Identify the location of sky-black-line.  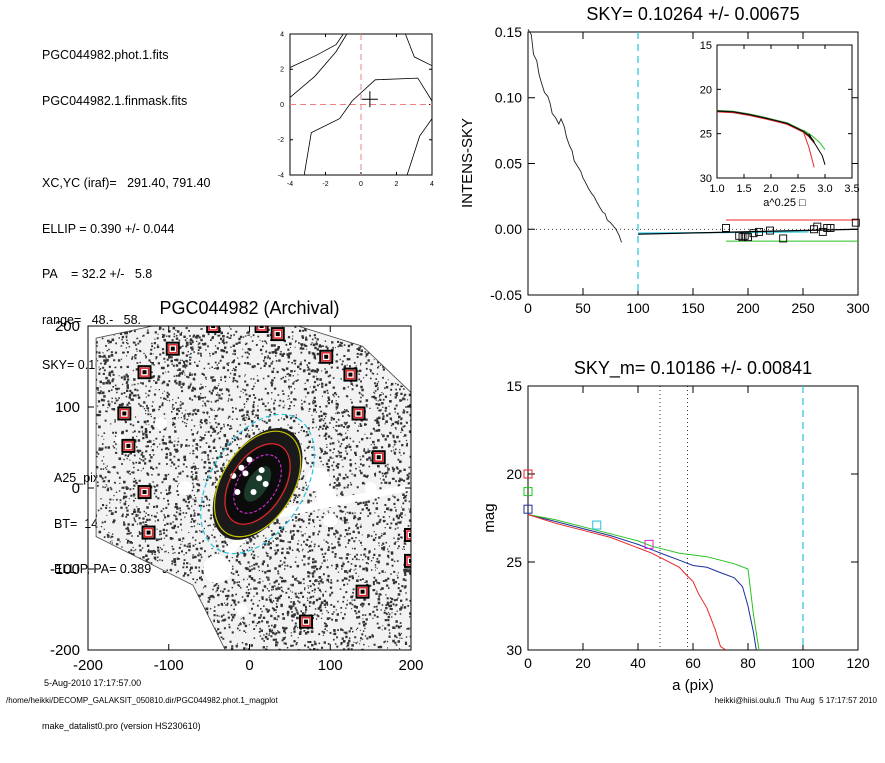
(748, 231).